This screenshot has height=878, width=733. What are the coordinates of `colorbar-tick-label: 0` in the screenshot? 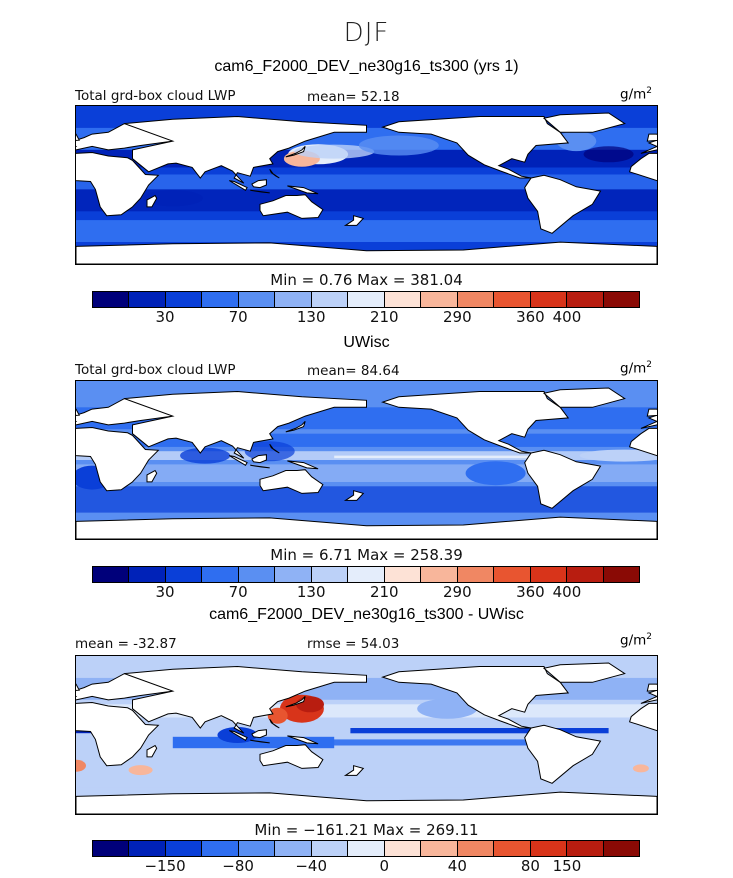 It's located at (384, 866).